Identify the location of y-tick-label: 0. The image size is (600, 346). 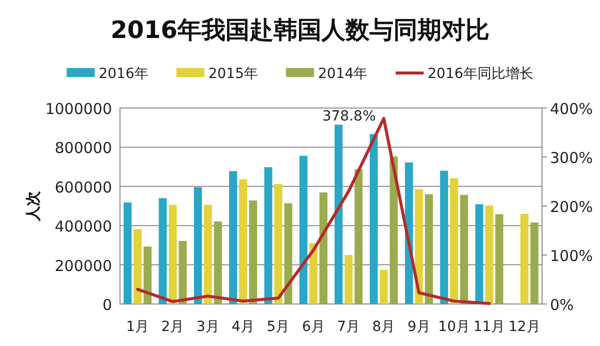
(107, 305).